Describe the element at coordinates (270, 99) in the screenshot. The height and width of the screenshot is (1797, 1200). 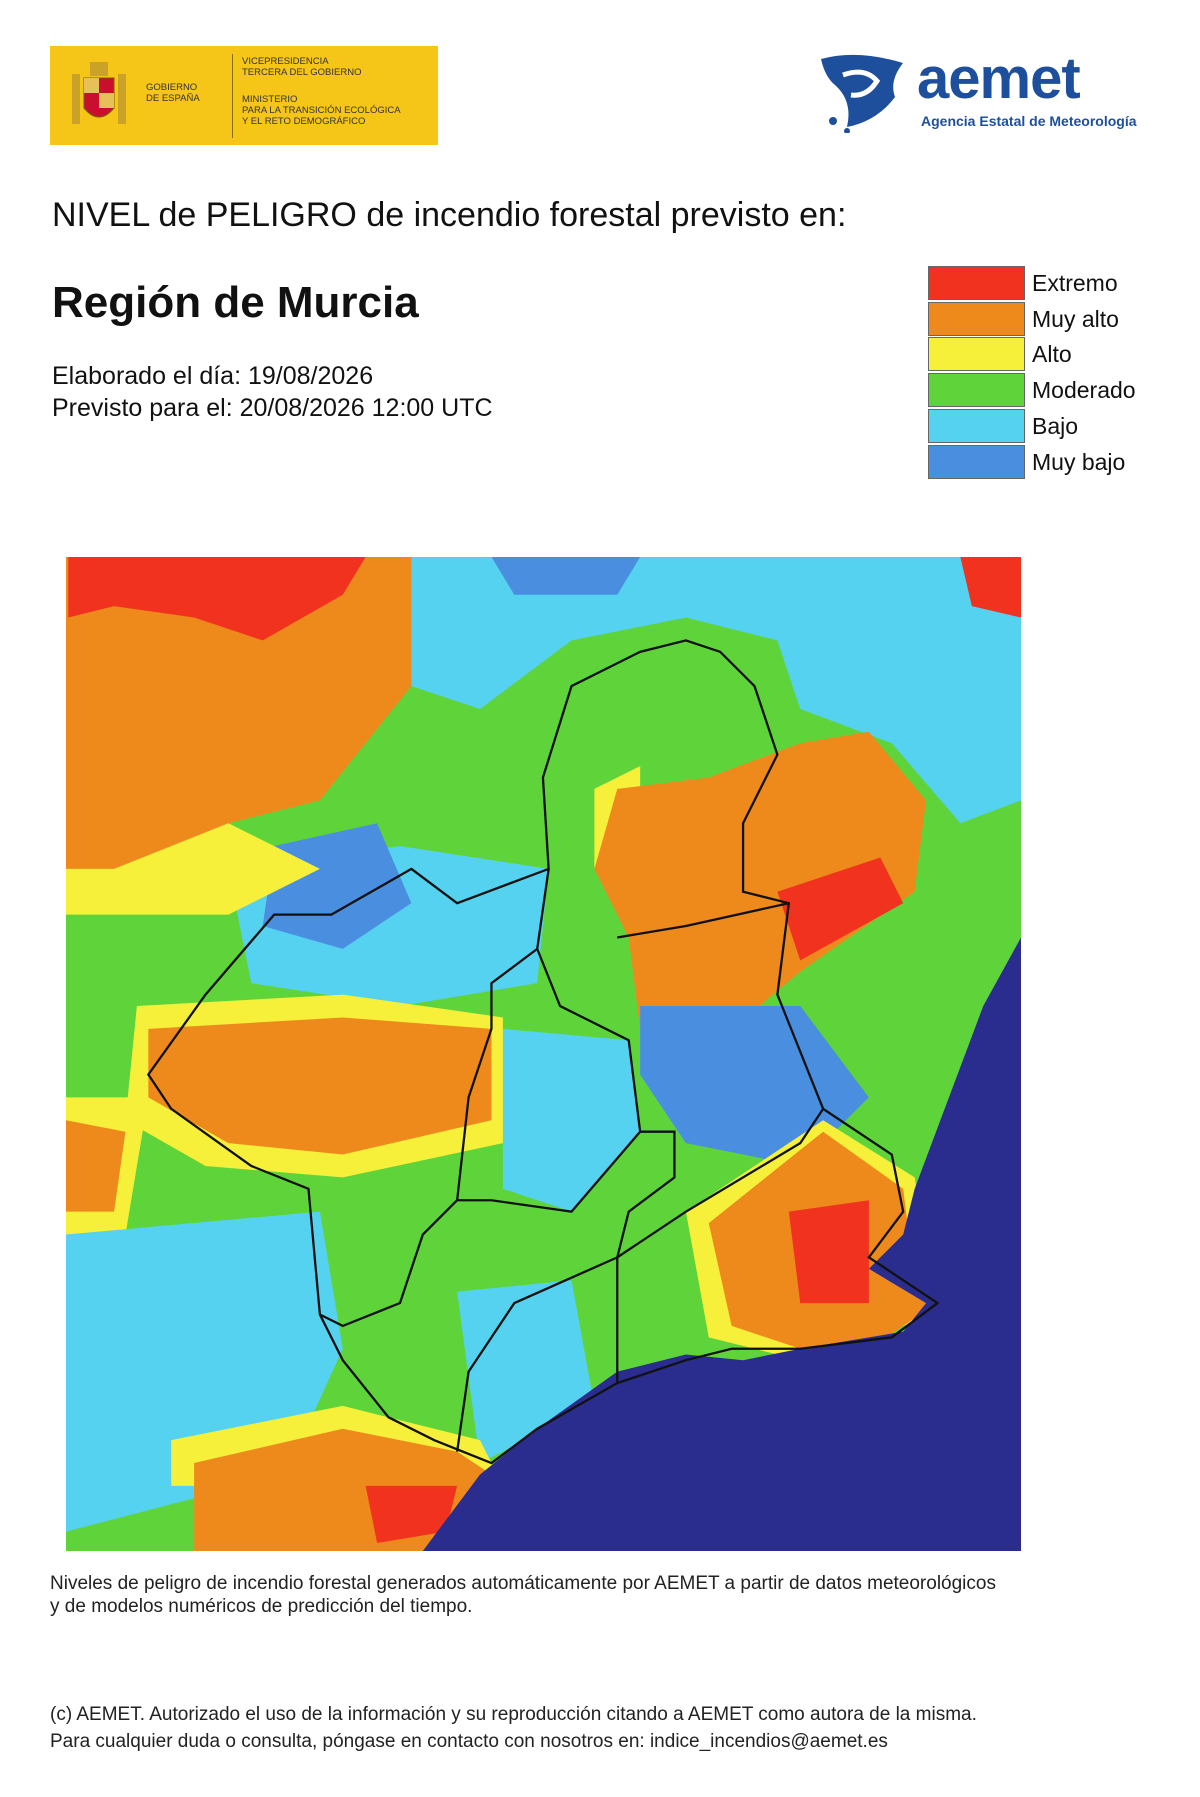
I see `gov-ministry-line: MINISTERIO` at that location.